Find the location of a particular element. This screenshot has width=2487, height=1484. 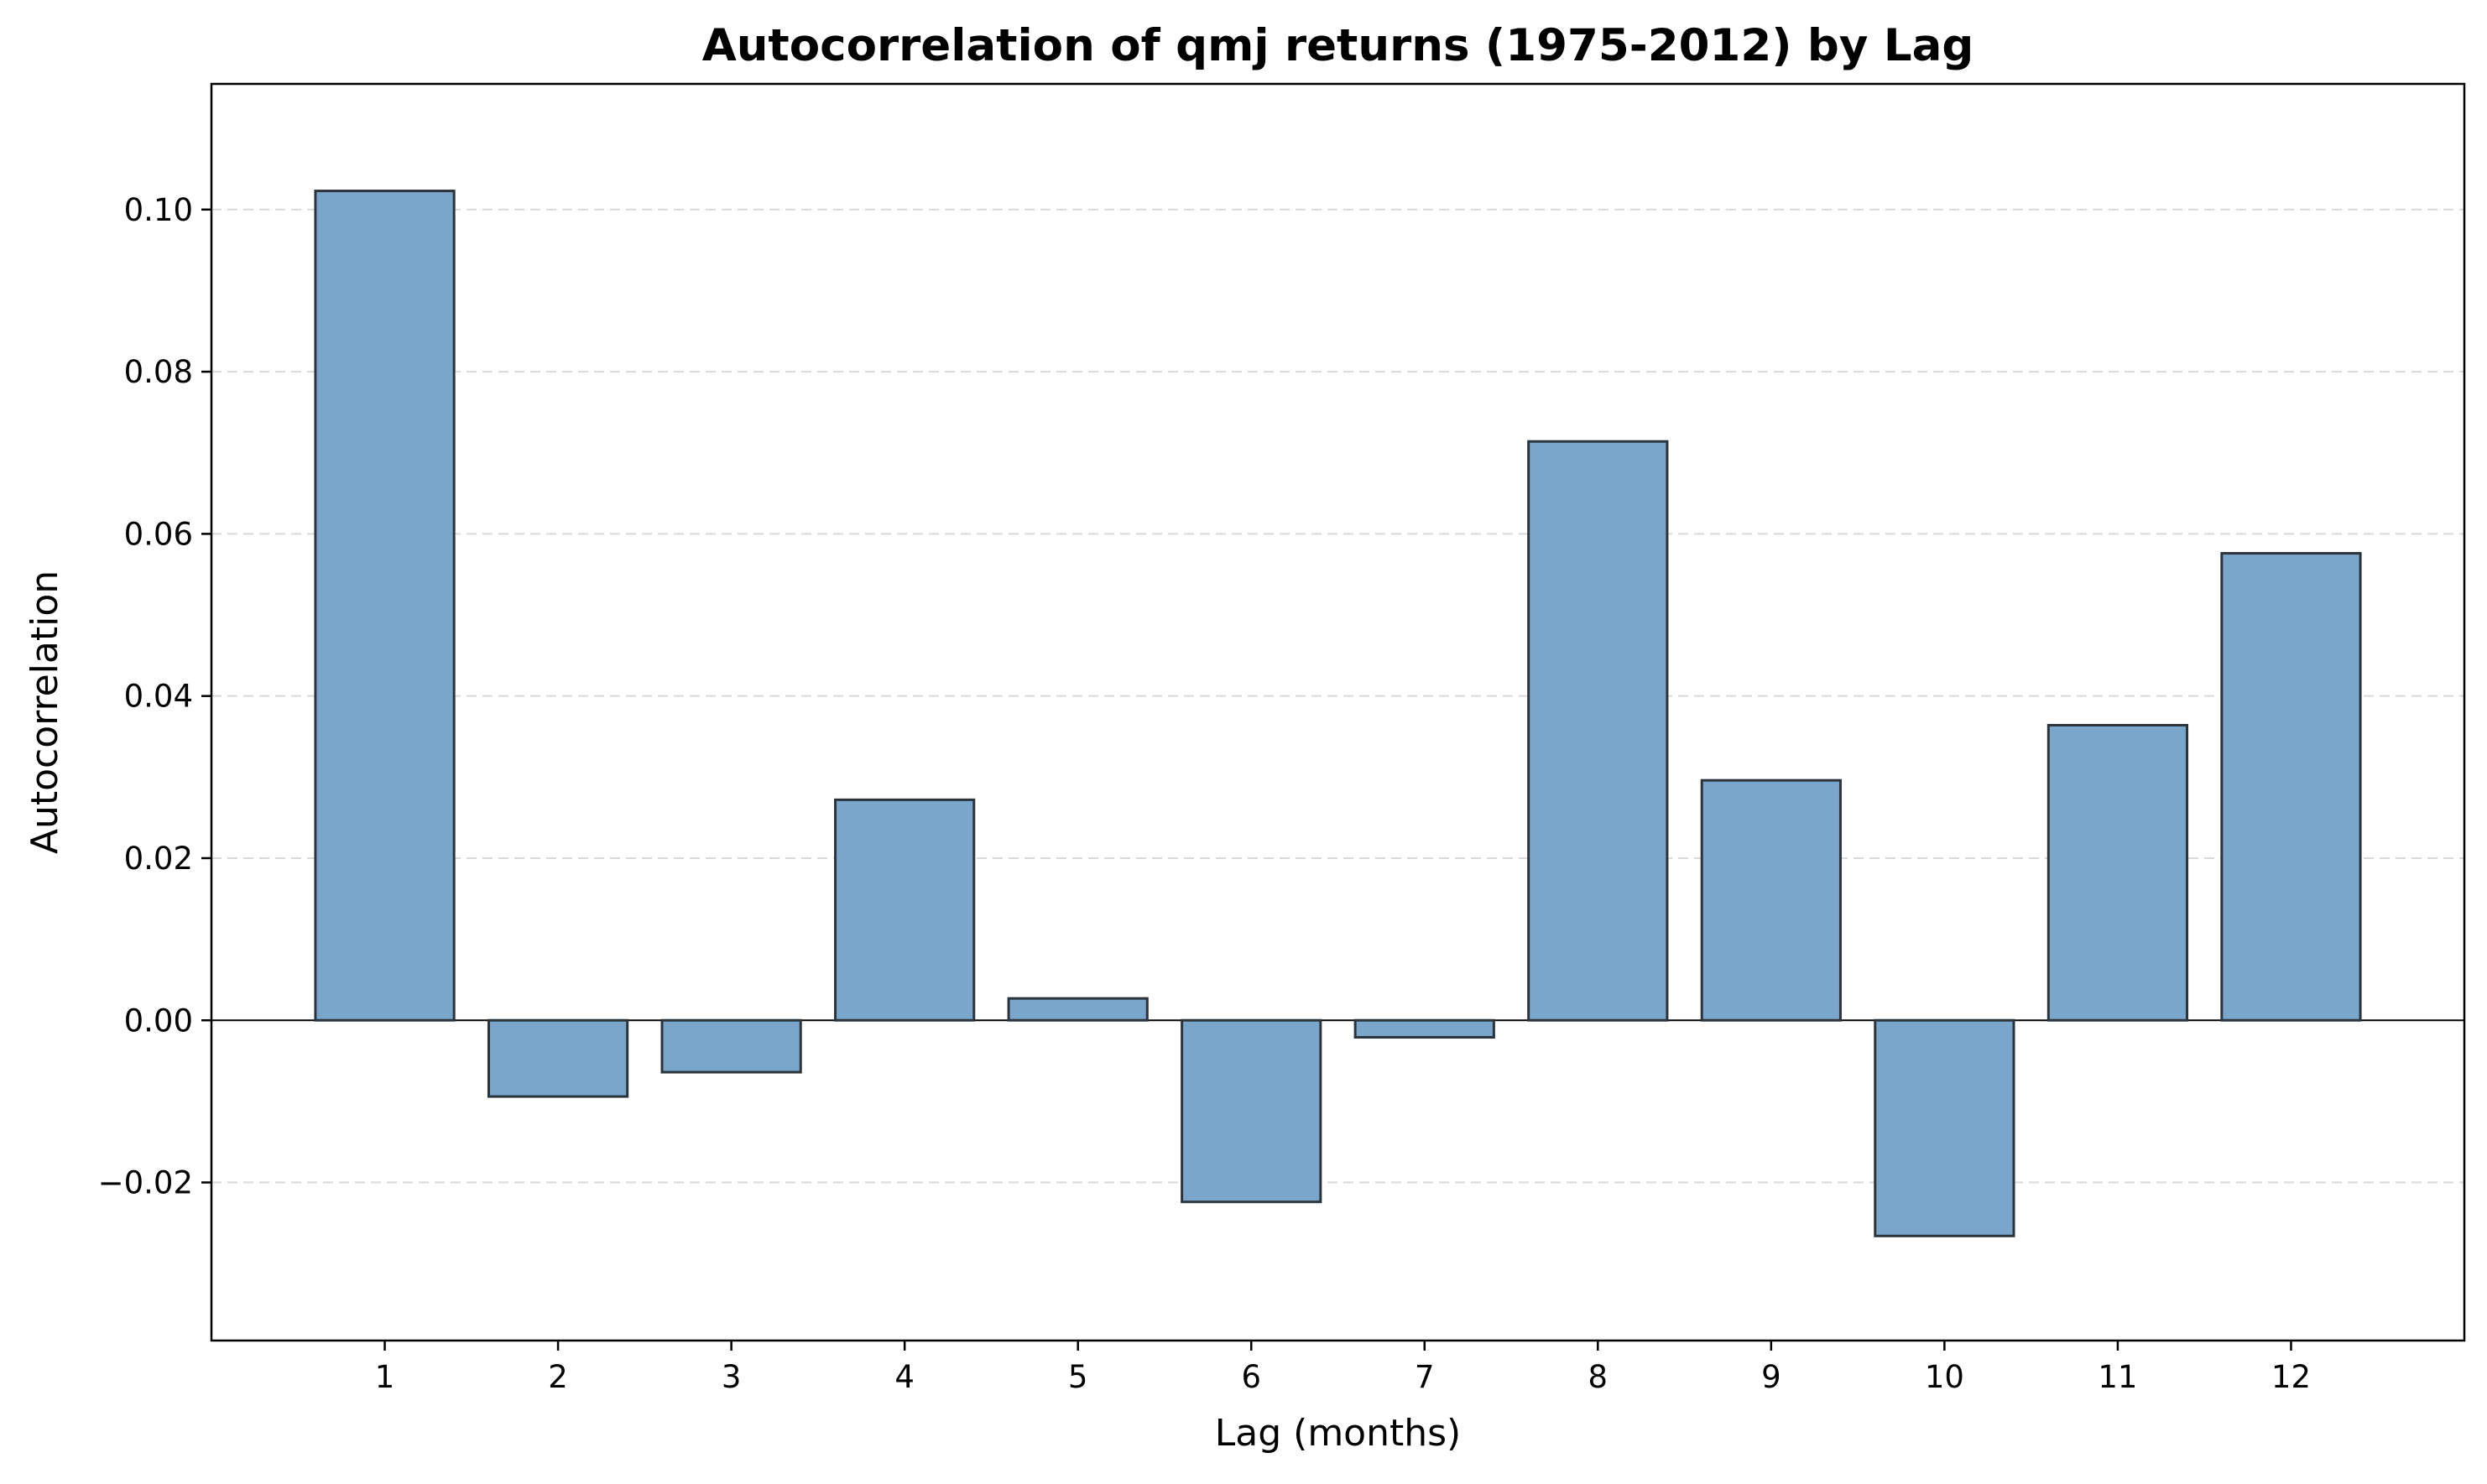

y-tick-label: 0.02 is located at coordinates (159, 859).